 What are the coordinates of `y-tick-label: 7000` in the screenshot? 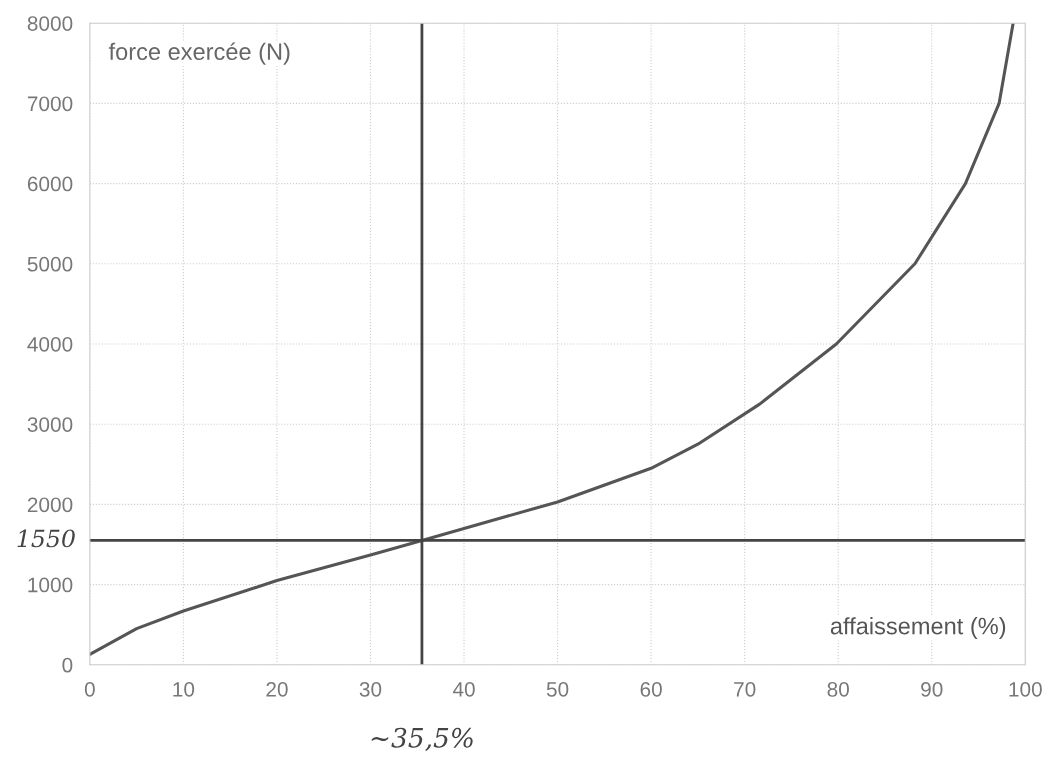 It's located at (50, 104).